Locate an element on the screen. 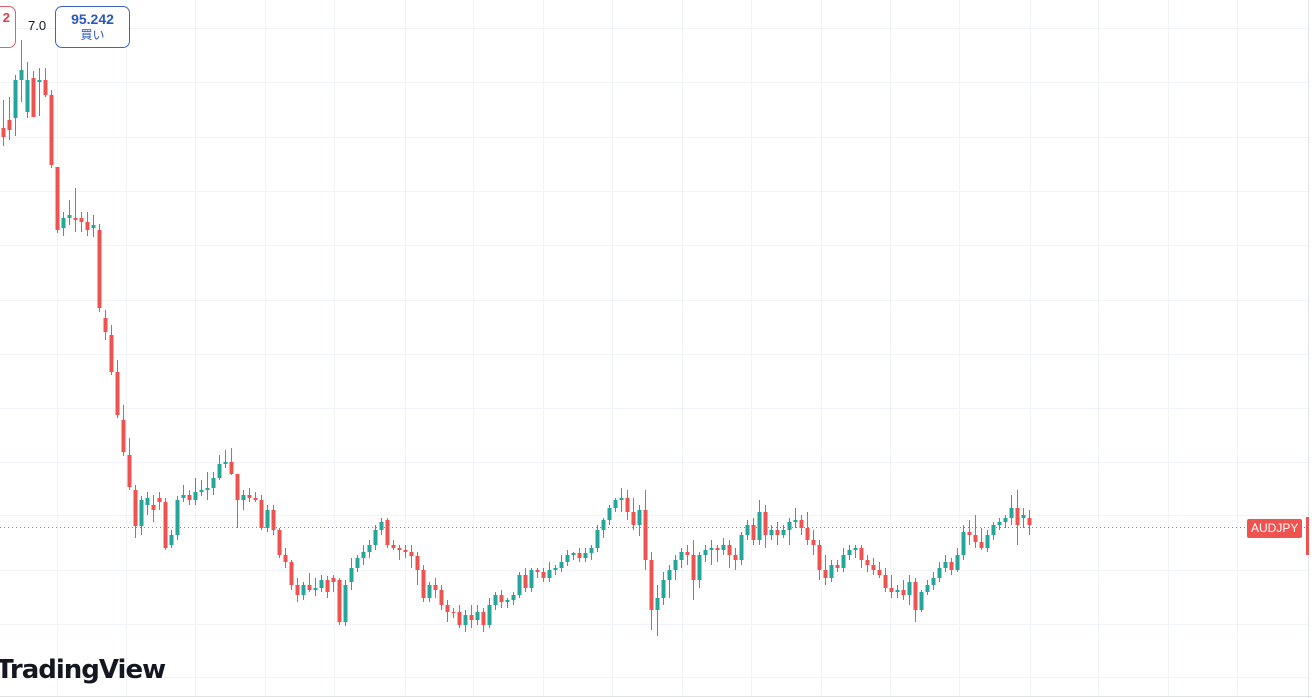 Image resolution: width=1312 pixels, height=698 pixels. symbol-price-tag: AUDJPY is located at coordinates (1275, 528).